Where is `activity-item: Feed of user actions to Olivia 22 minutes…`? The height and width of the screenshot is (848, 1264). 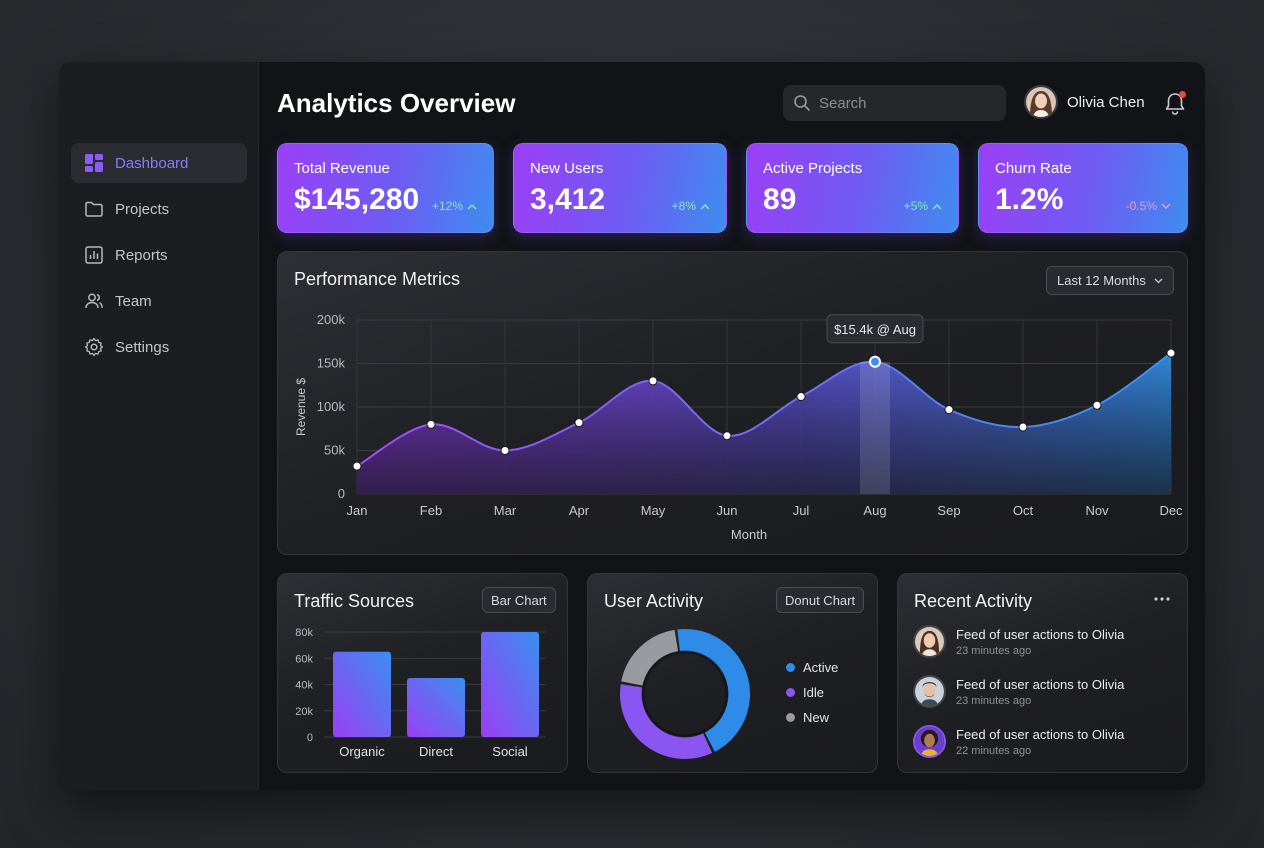 activity-item: Feed of user actions to Olivia 22 minutes… is located at coordinates (1018, 741).